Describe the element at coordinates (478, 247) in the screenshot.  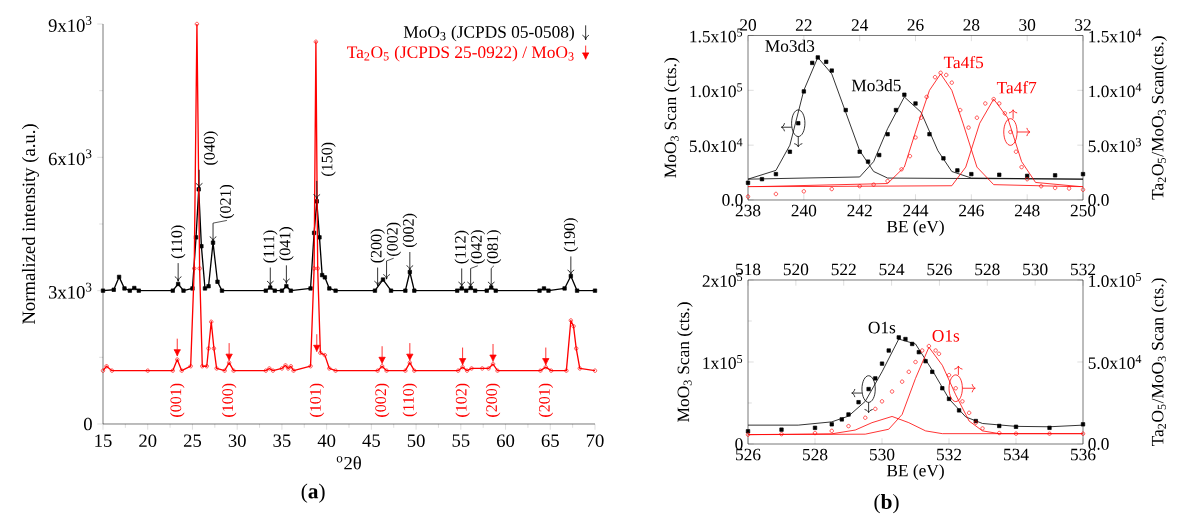
I see `annotation: (042)` at that location.